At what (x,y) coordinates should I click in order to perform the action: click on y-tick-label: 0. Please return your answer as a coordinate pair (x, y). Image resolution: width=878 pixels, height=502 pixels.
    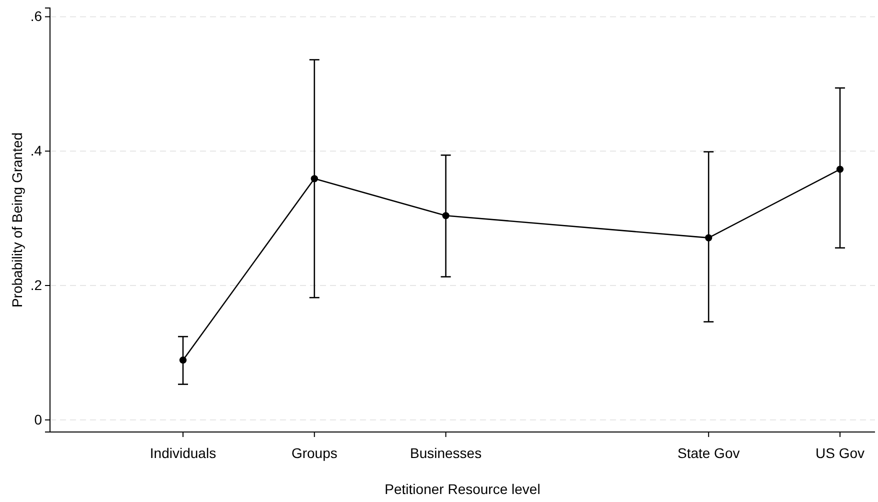
    Looking at the image, I should click on (38, 419).